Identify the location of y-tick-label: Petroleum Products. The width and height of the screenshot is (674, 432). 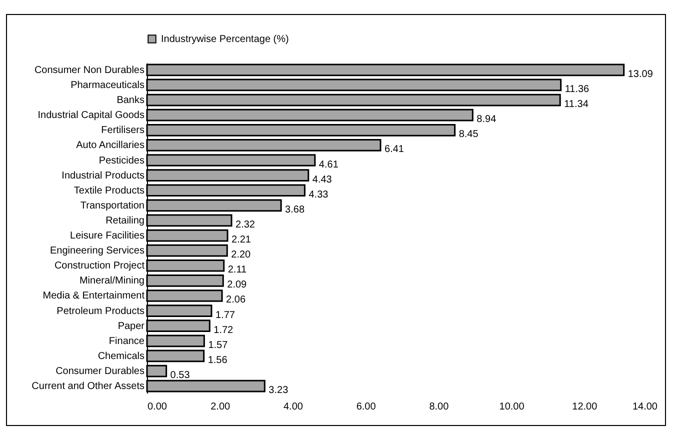
(100, 311).